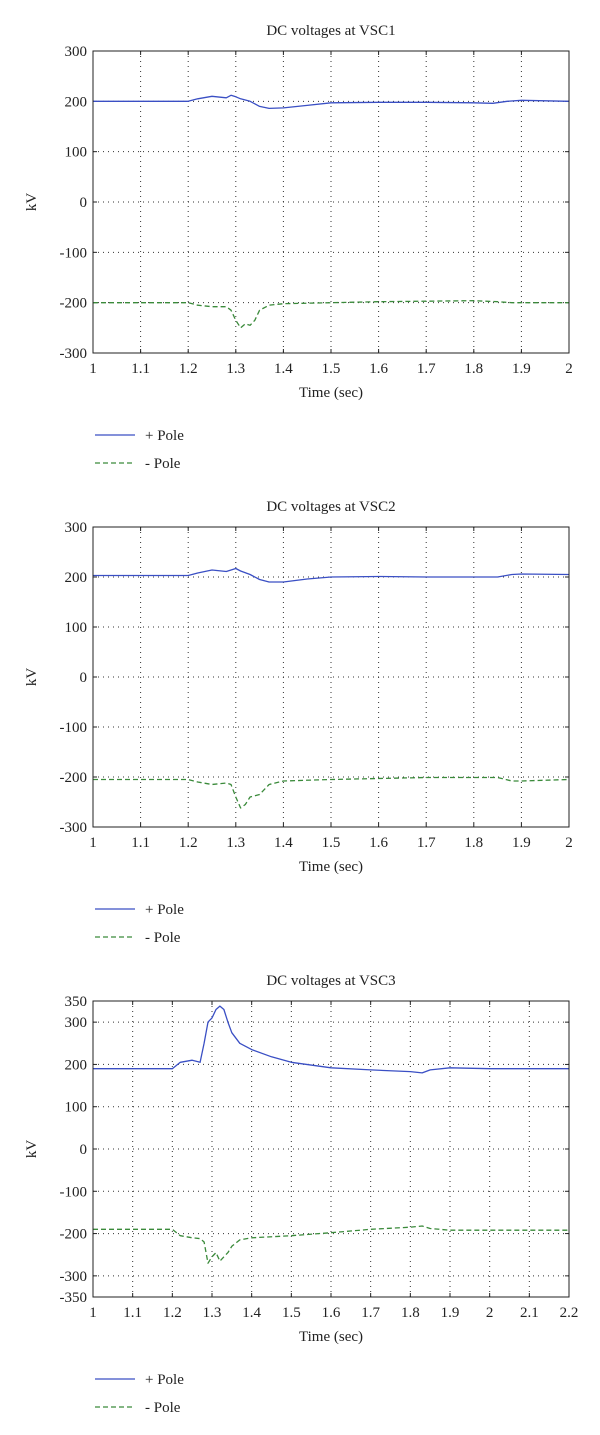  What do you see at coordinates (330, 507) in the screenshot?
I see `chart-title: DC voltages at VSC2` at bounding box center [330, 507].